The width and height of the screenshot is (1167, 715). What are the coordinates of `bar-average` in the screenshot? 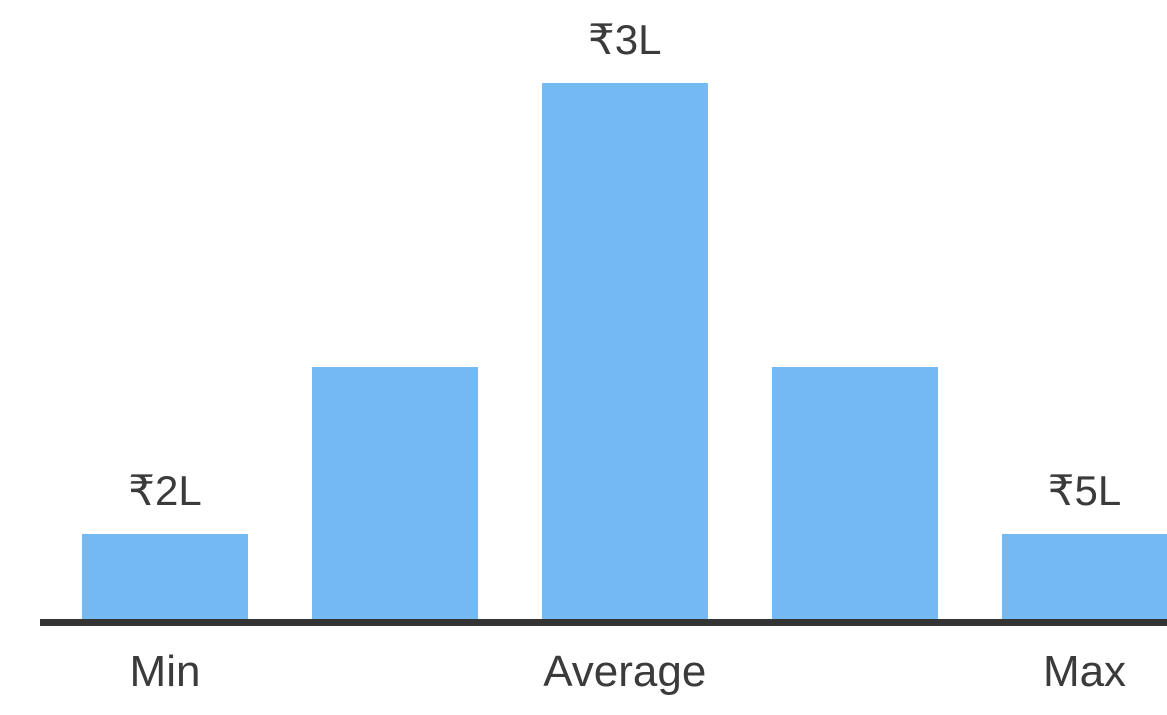 It's located at (625, 351).